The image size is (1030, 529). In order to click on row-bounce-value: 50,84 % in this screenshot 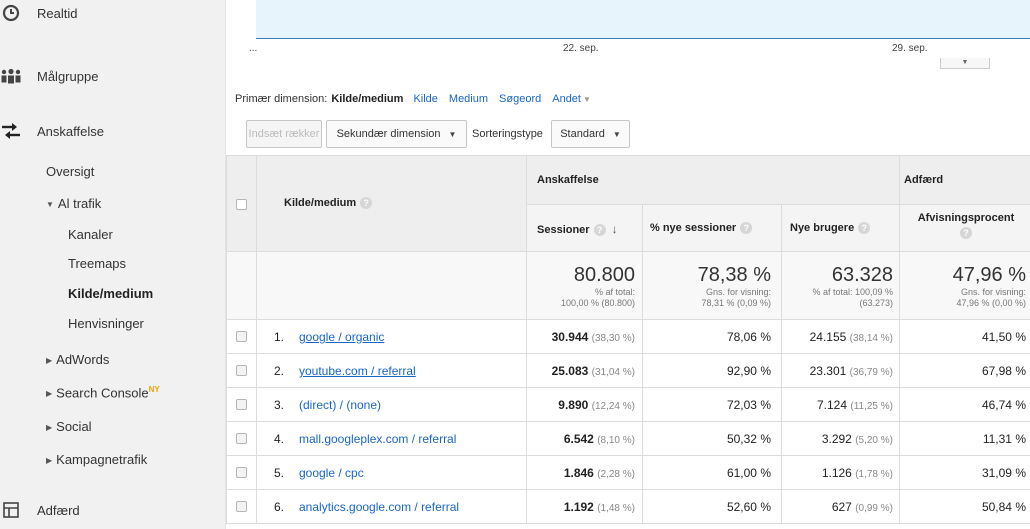, I will do `click(1003, 507)`.